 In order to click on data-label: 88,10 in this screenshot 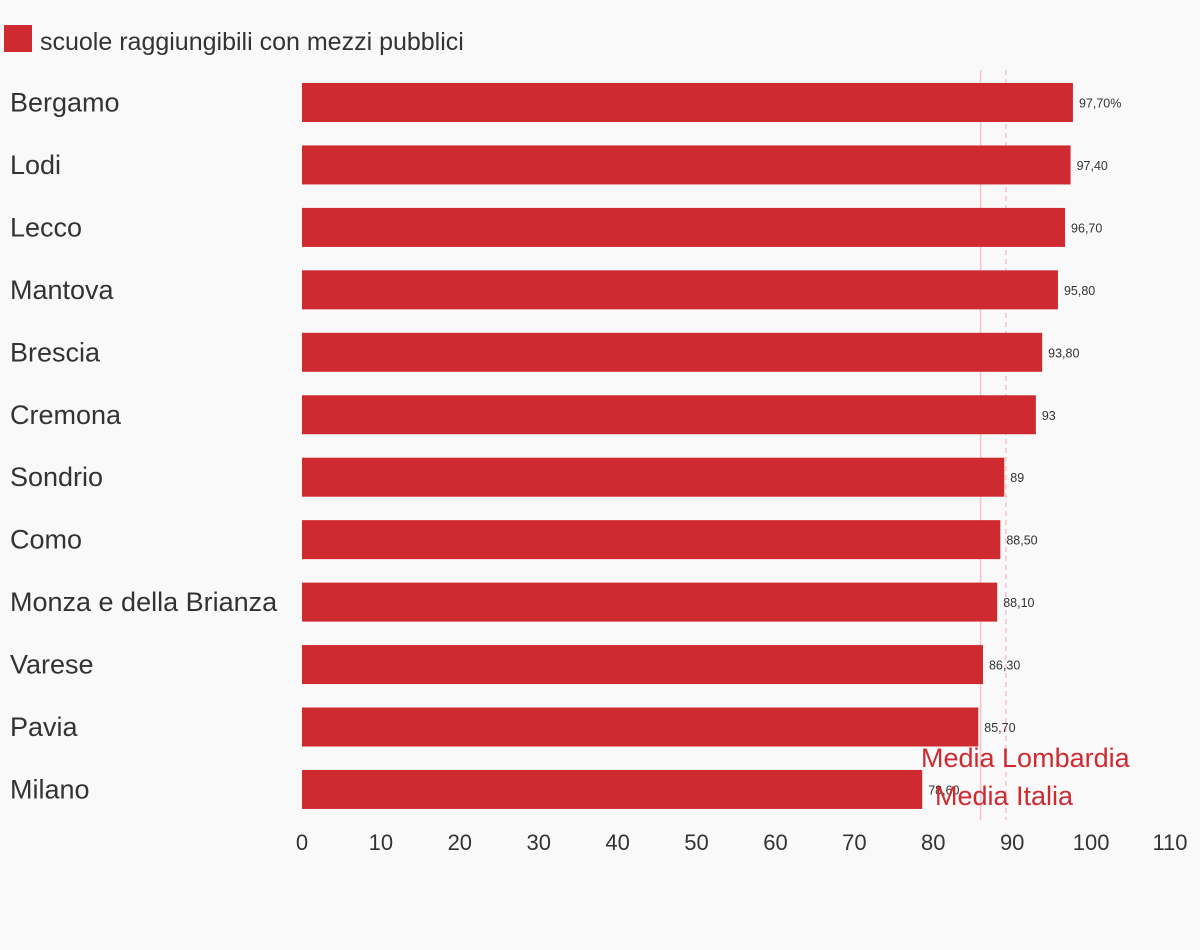, I will do `click(1018, 603)`.